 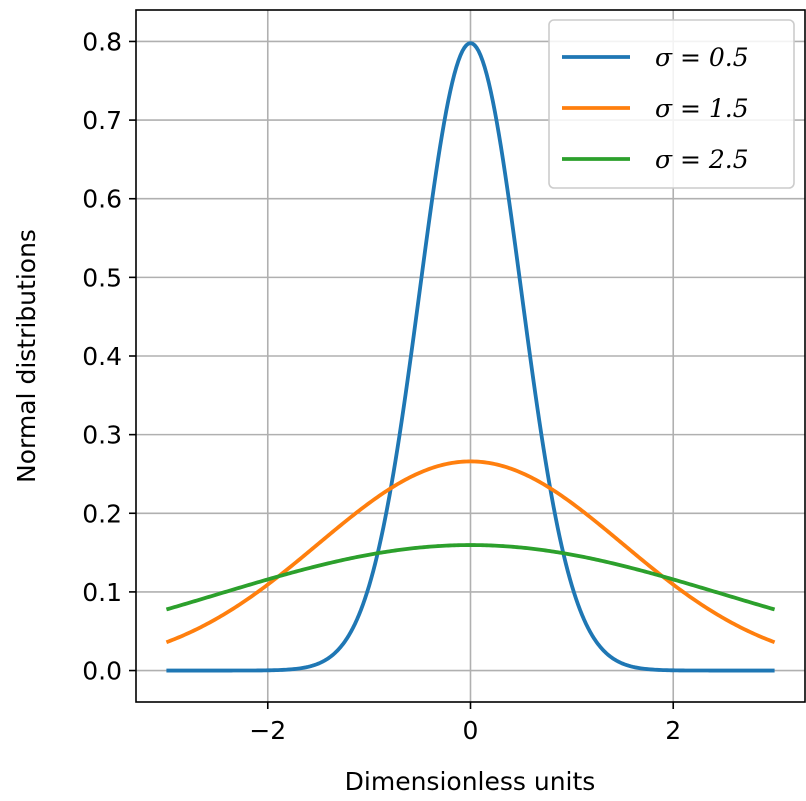 I want to click on legend-label: σ = 0.5, so click(x=702, y=57).